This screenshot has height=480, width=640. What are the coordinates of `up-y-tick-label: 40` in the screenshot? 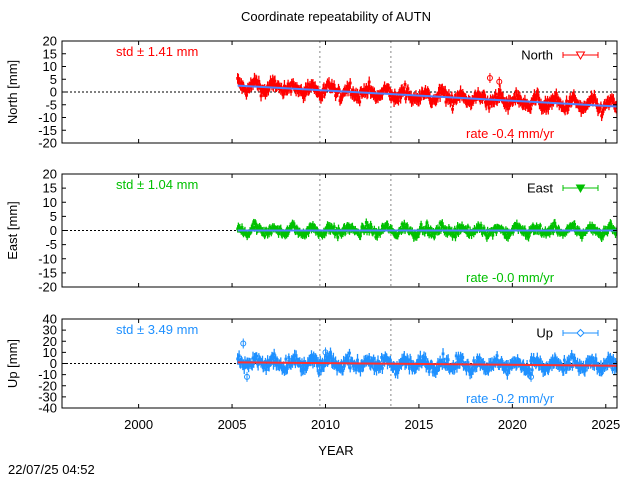 It's located at (50, 319).